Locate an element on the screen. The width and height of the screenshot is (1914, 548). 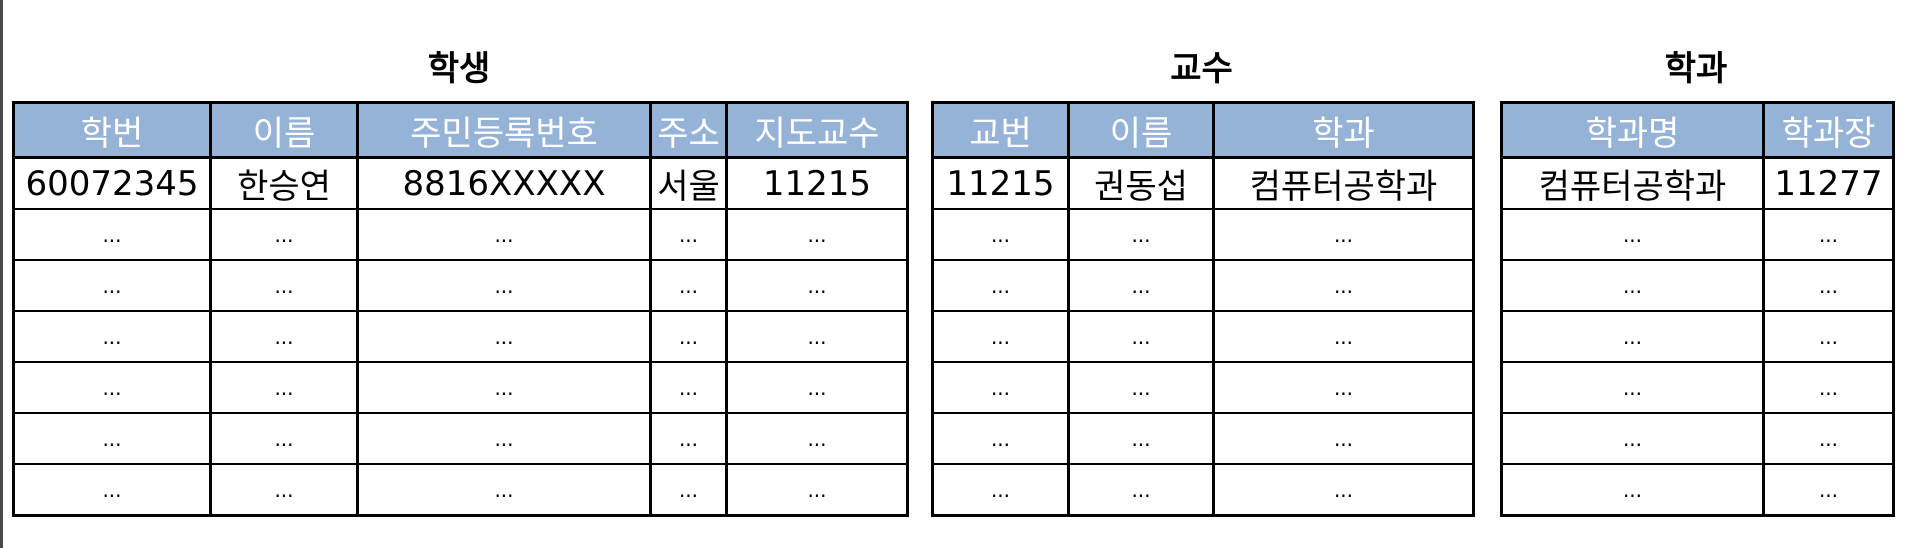
table-cell: 8816XXXXX is located at coordinates (503, 182).